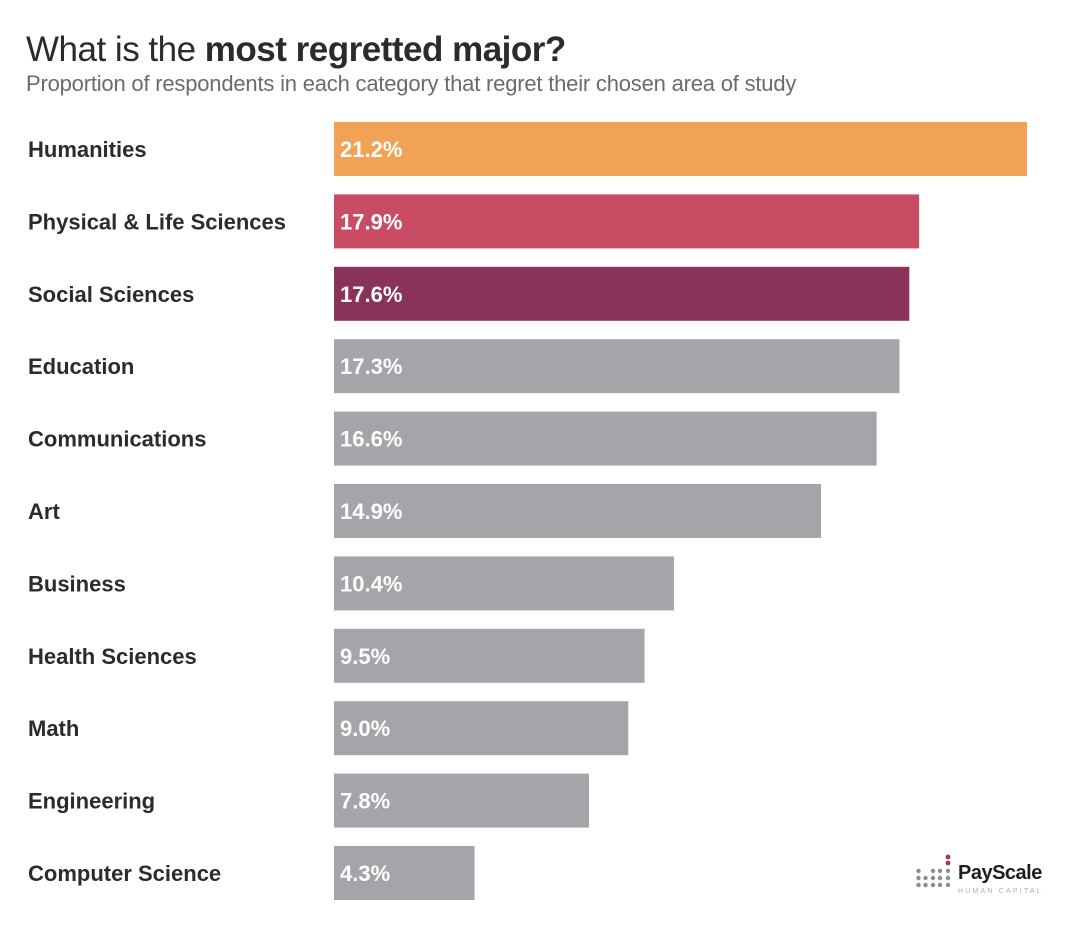 This screenshot has height=926, width=1080. What do you see at coordinates (371, 439) in the screenshot?
I see `value-label-communications: 16.6%` at bounding box center [371, 439].